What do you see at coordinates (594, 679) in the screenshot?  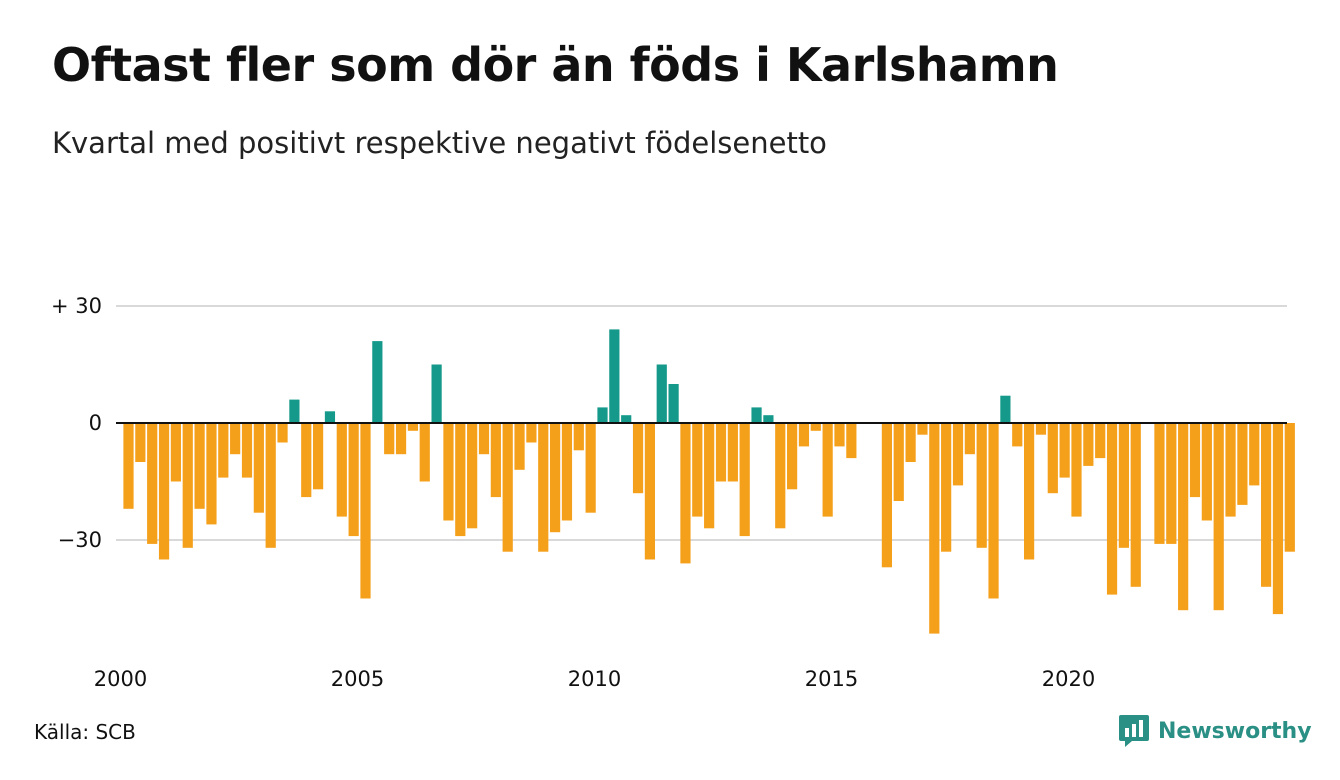 I see `x-tick-label: 2010` at bounding box center [594, 679].